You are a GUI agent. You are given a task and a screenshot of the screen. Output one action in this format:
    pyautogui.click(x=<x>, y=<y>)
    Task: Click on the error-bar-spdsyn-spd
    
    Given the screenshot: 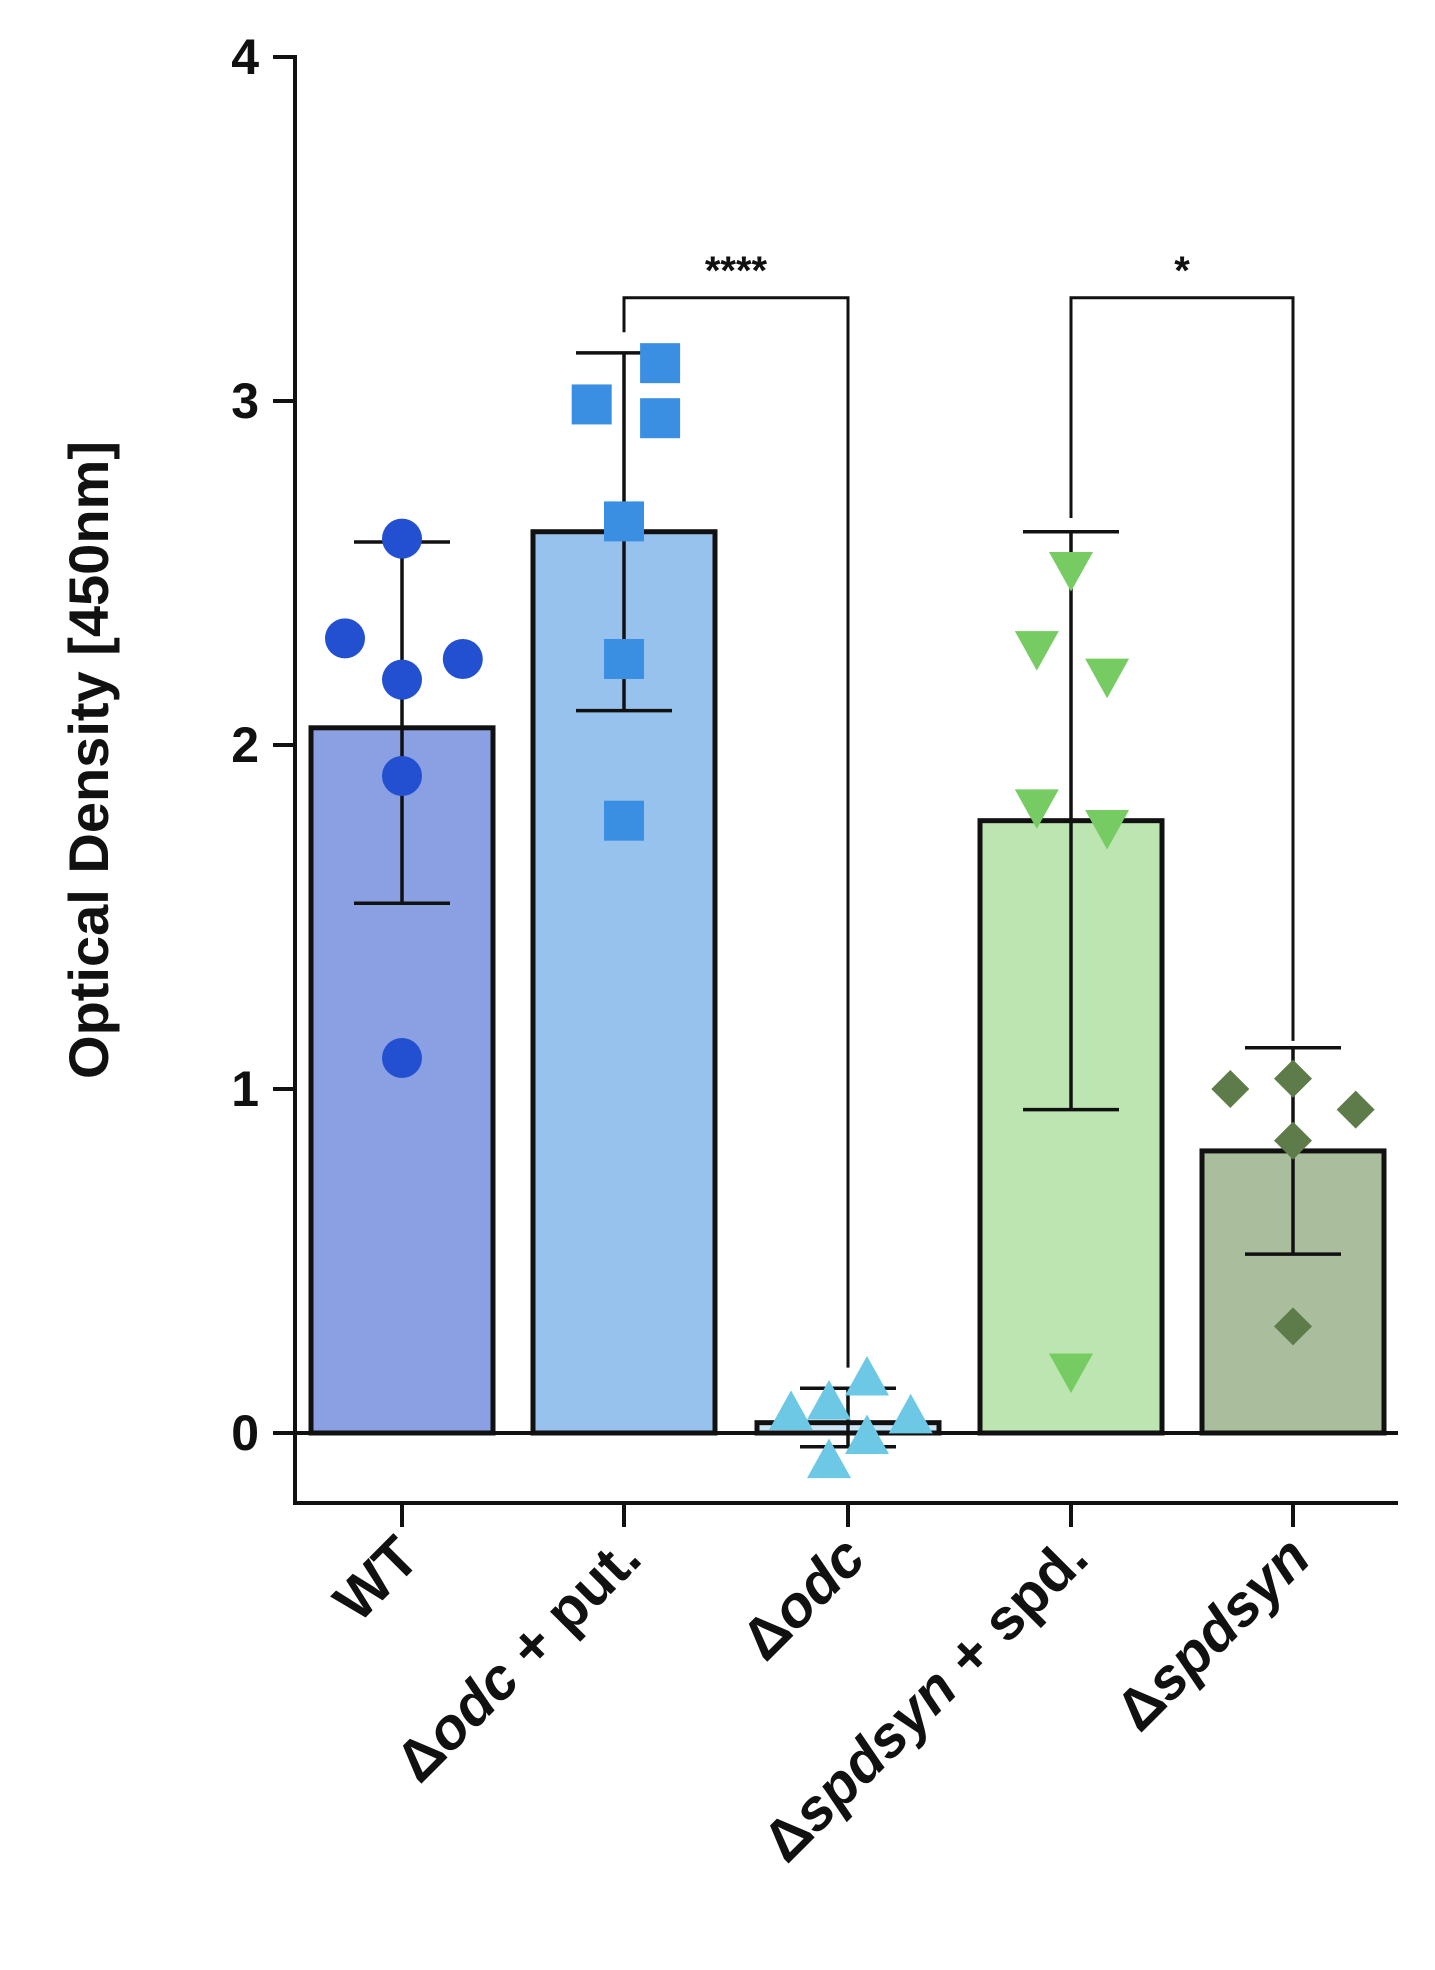 What is the action you would take?
    pyautogui.click(x=1071, y=820)
    